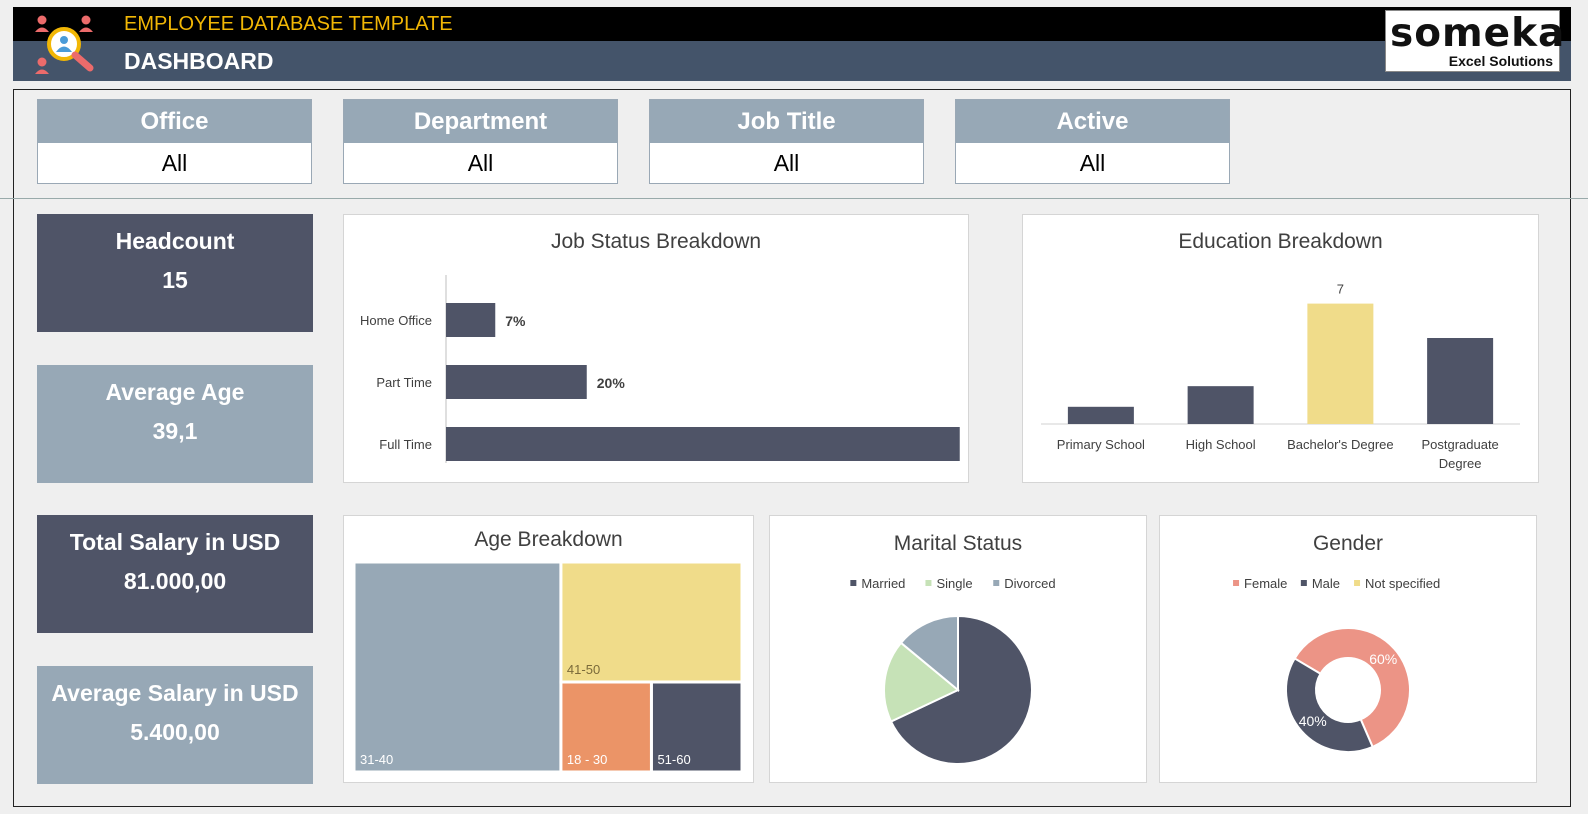 The height and width of the screenshot is (814, 1588). I want to click on filter-active-label: Active, so click(1092, 121).